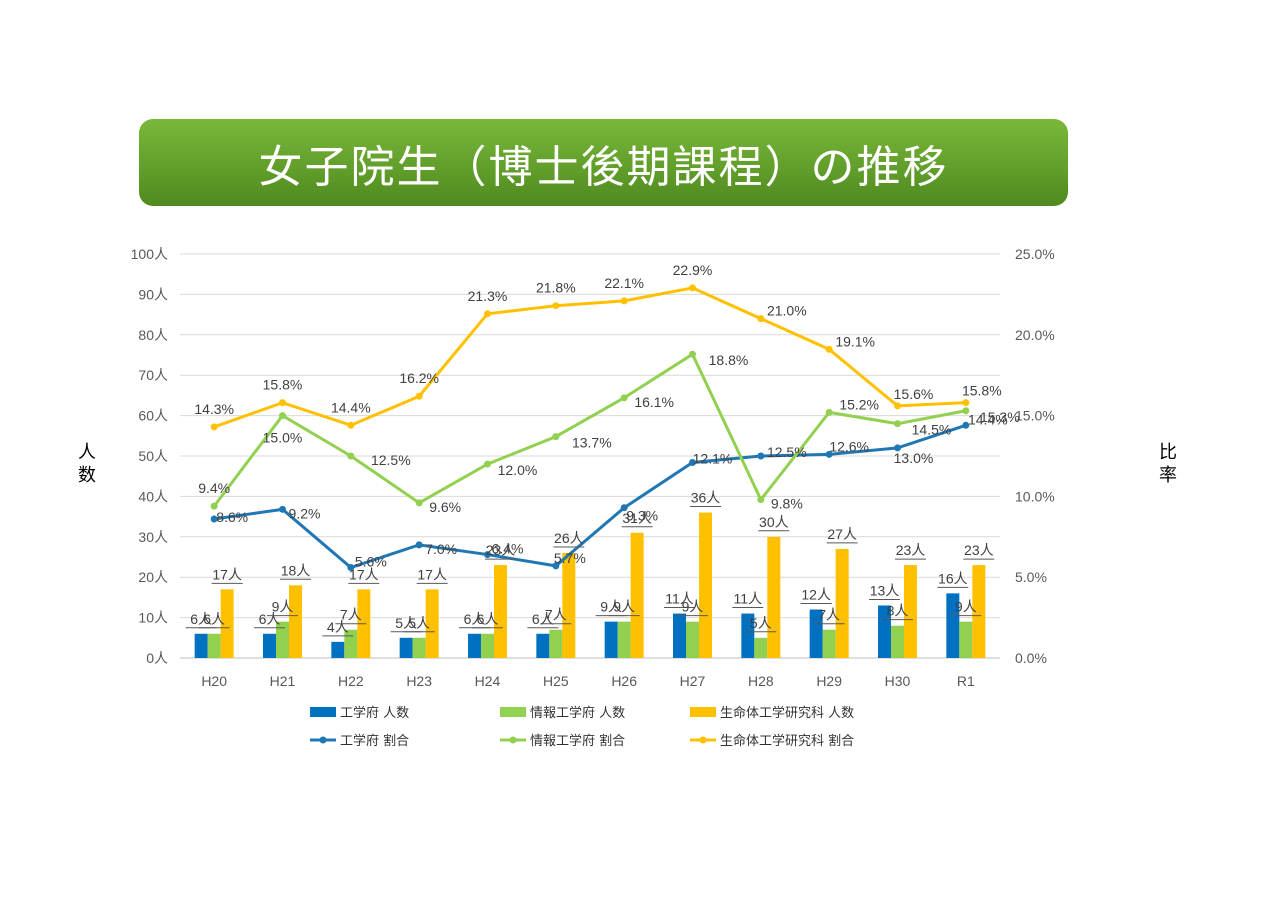 The image size is (1280, 905). Describe the element at coordinates (1035, 456) in the screenshot. I see `right-axis-ticks: 0.0% 5.0% 10.0% 15.0% 20.0% 25.0%` at that location.